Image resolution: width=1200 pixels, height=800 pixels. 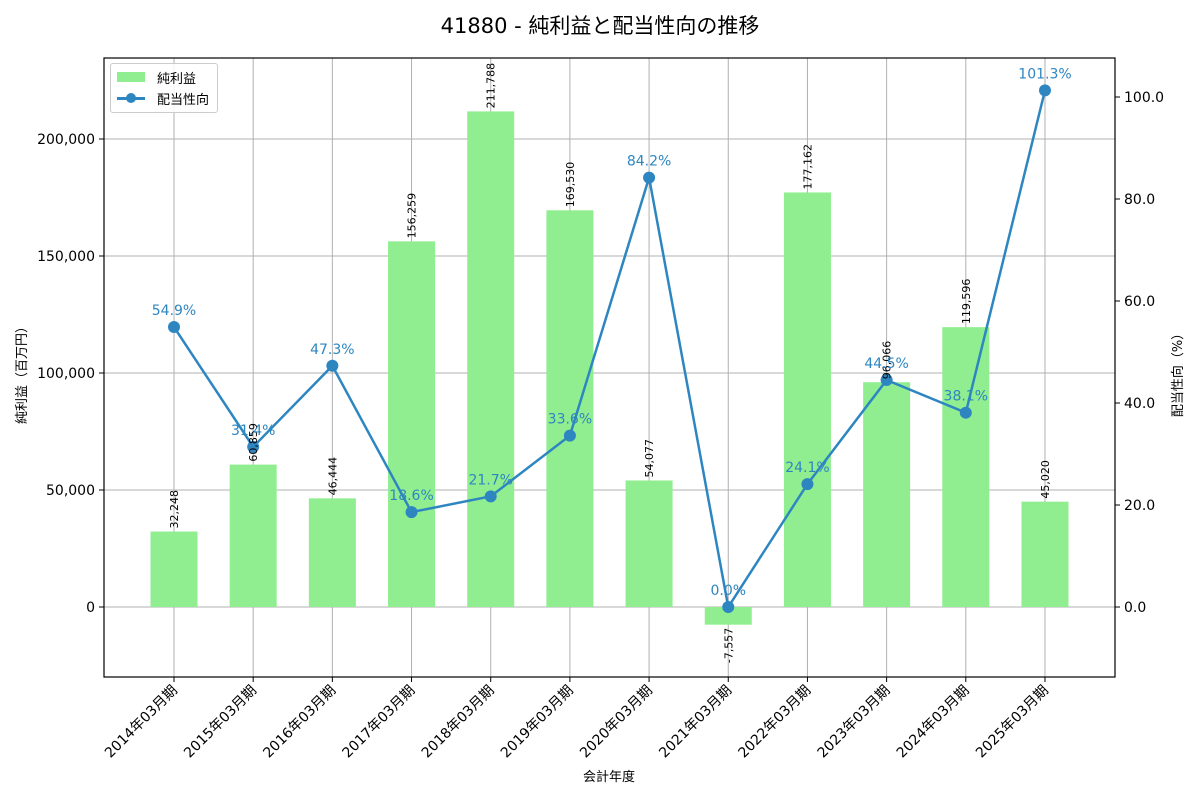 What do you see at coordinates (854, 722) in the screenshot?
I see `x-tick-label: 2023年03月期` at bounding box center [854, 722].